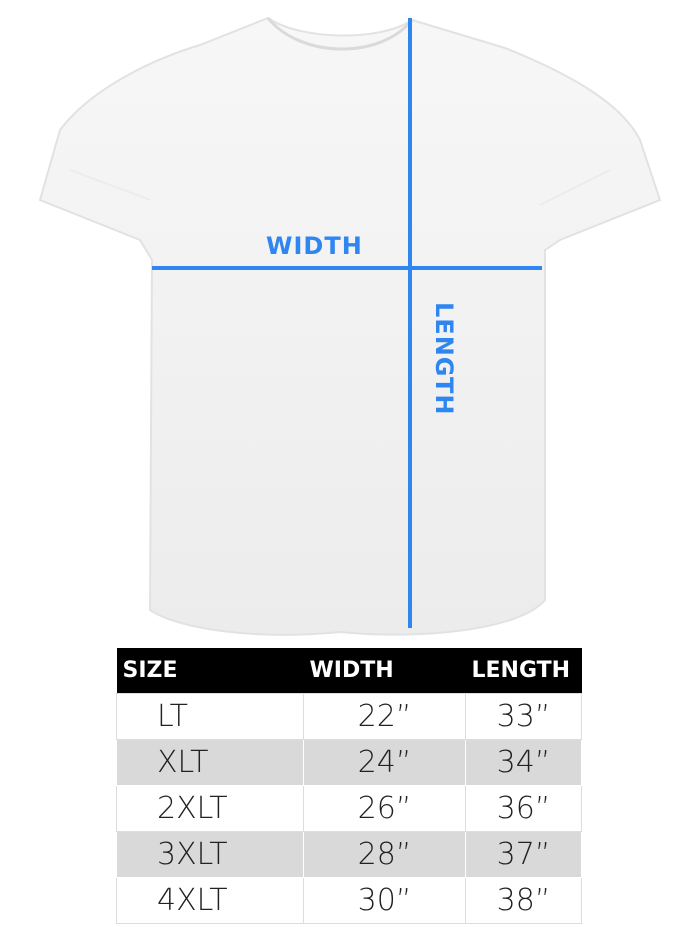 Image resolution: width=680 pixels, height=927 pixels. What do you see at coordinates (444, 359) in the screenshot?
I see `length-label: LENGTH` at bounding box center [444, 359].